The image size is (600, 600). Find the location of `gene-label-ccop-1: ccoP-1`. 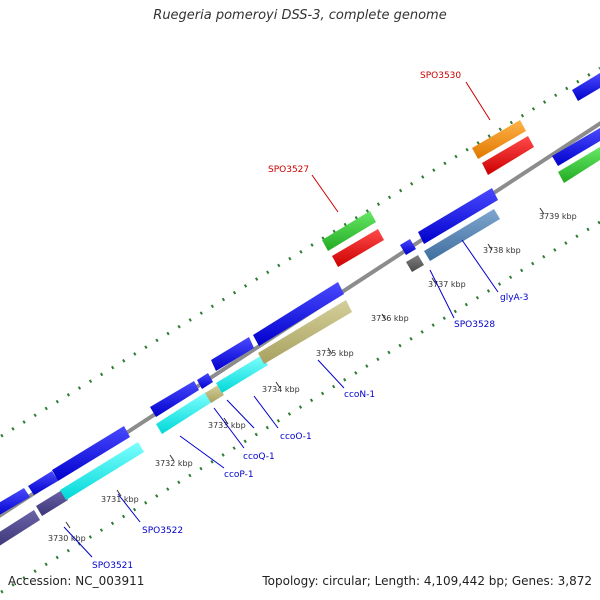

gene-label-ccop-1: ccoP-1 is located at coordinates (239, 475).